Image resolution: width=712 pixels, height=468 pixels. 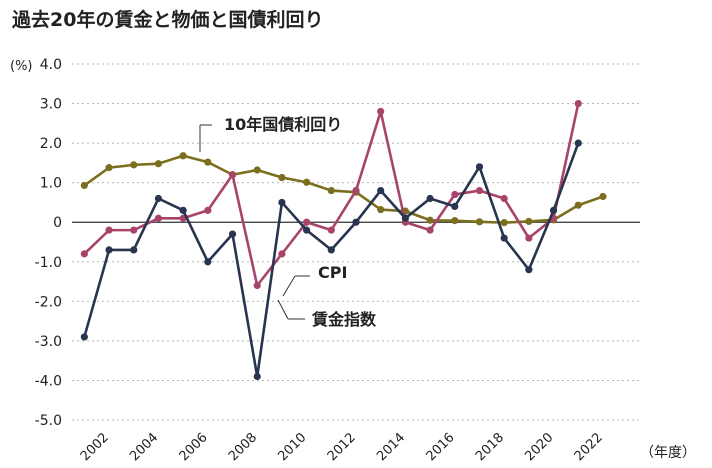 I want to click on x-tick-label: 2010, so click(x=292, y=447).